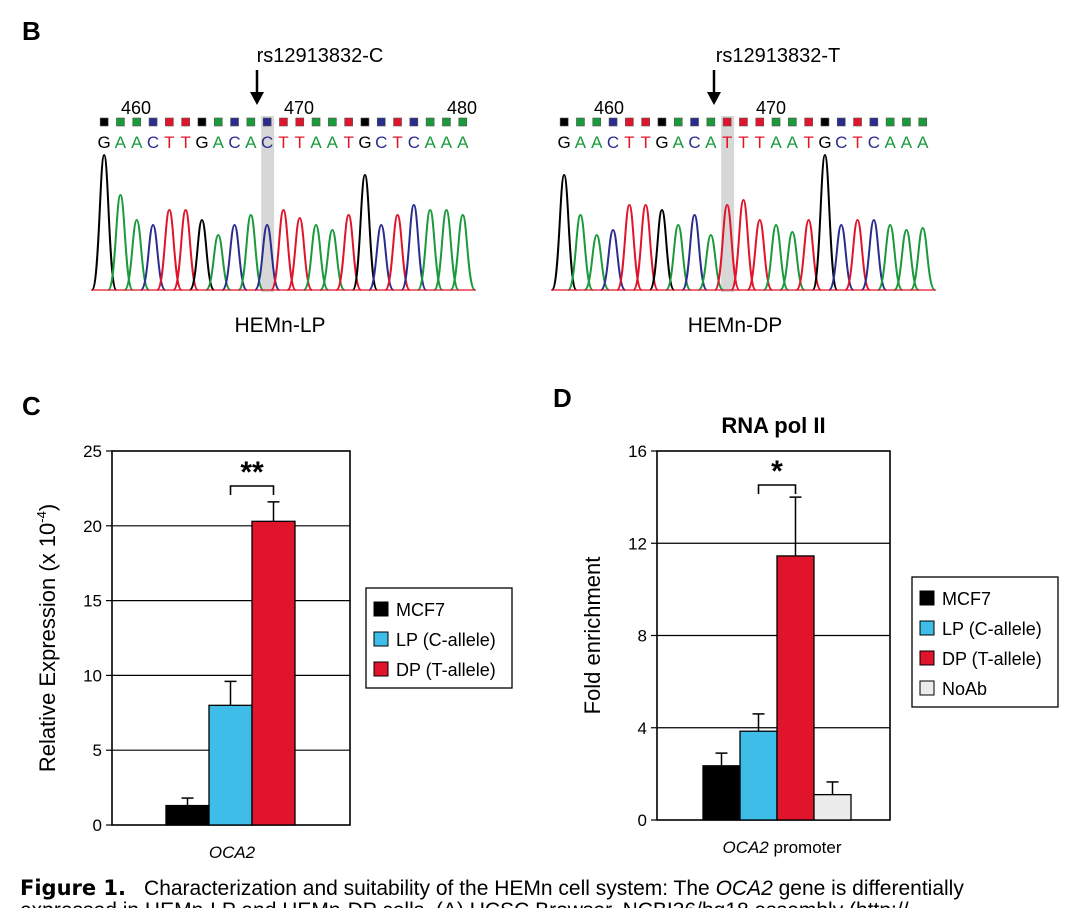 Image resolution: width=1080 pixels, height=908 pixels. I want to click on panel-label-c: C, so click(31, 406).